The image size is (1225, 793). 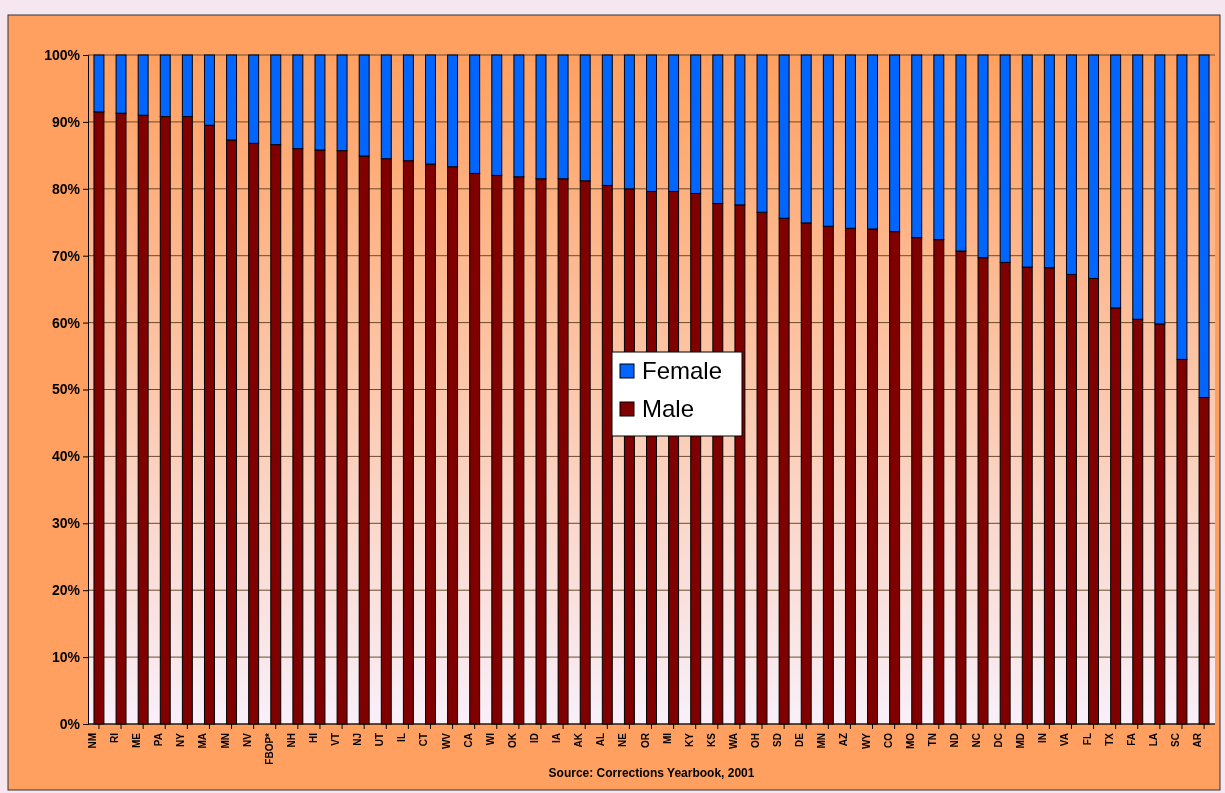 What do you see at coordinates (557, 738) in the screenshot?
I see `x-tick-label: IA` at bounding box center [557, 738].